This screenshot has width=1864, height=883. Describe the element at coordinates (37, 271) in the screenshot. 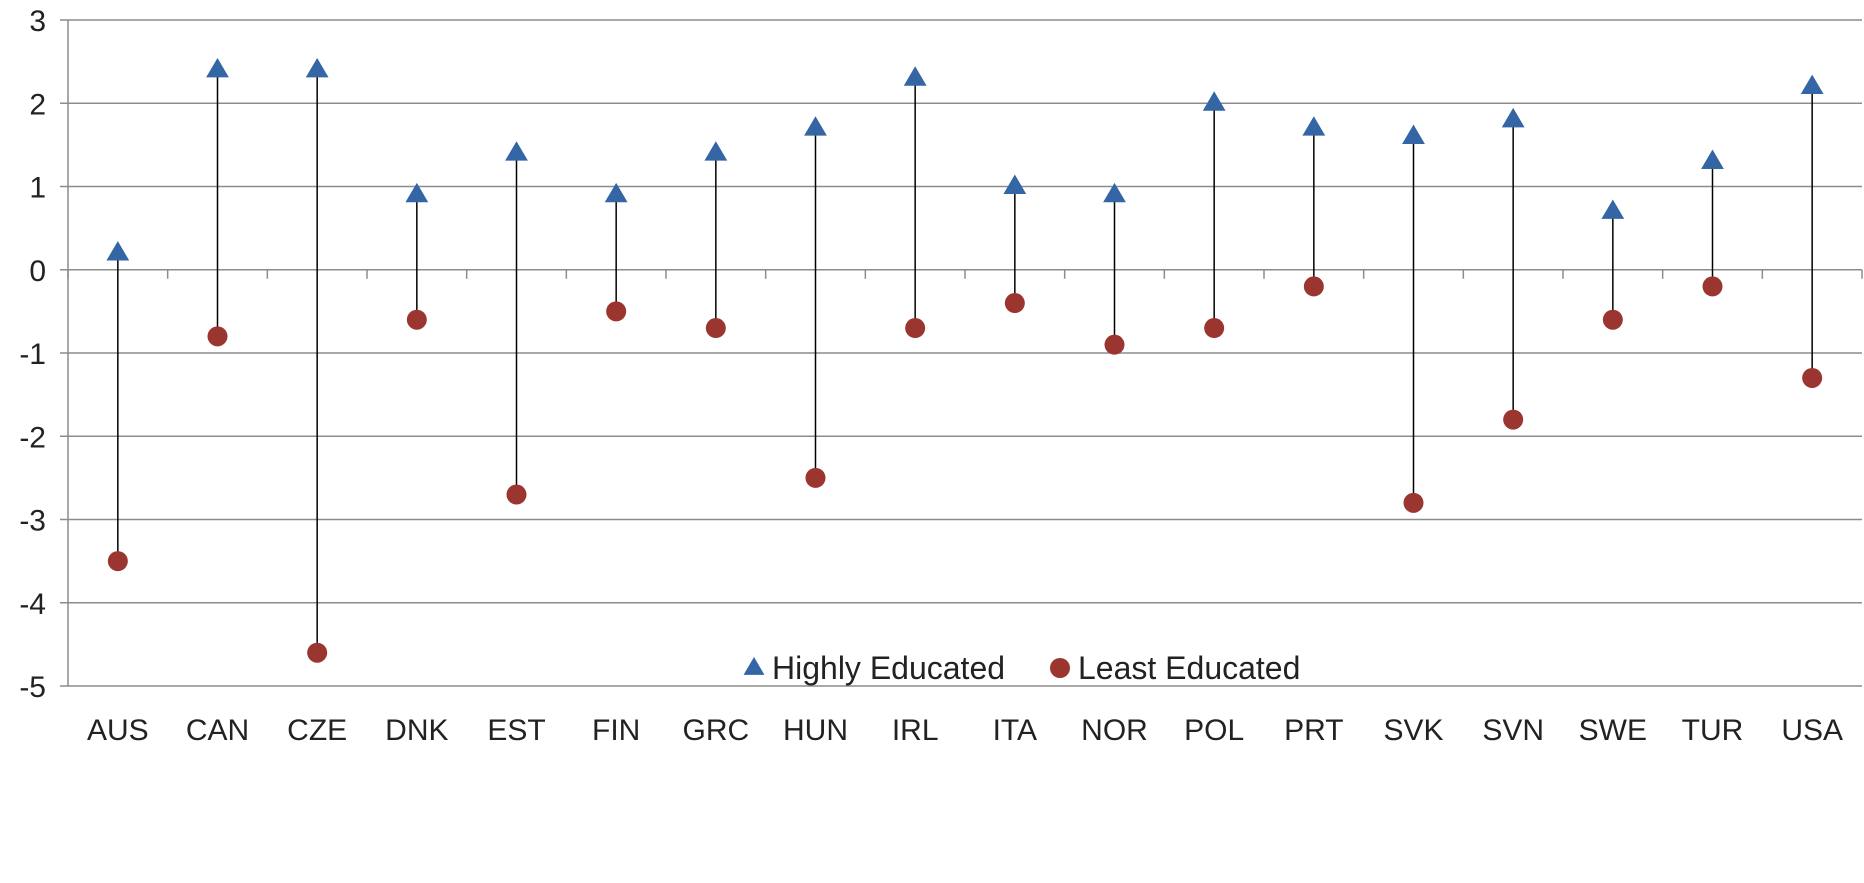

I see `y-tick-label: 0` at that location.